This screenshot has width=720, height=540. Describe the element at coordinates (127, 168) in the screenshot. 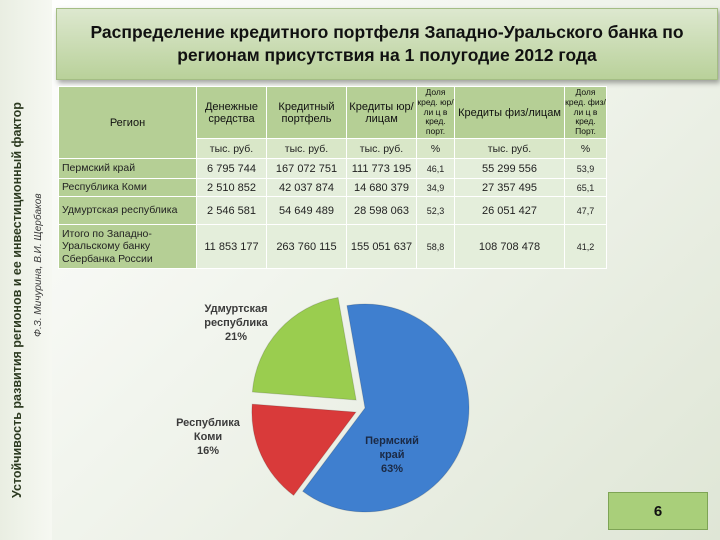

I see `cell-region: Пермский край` at that location.